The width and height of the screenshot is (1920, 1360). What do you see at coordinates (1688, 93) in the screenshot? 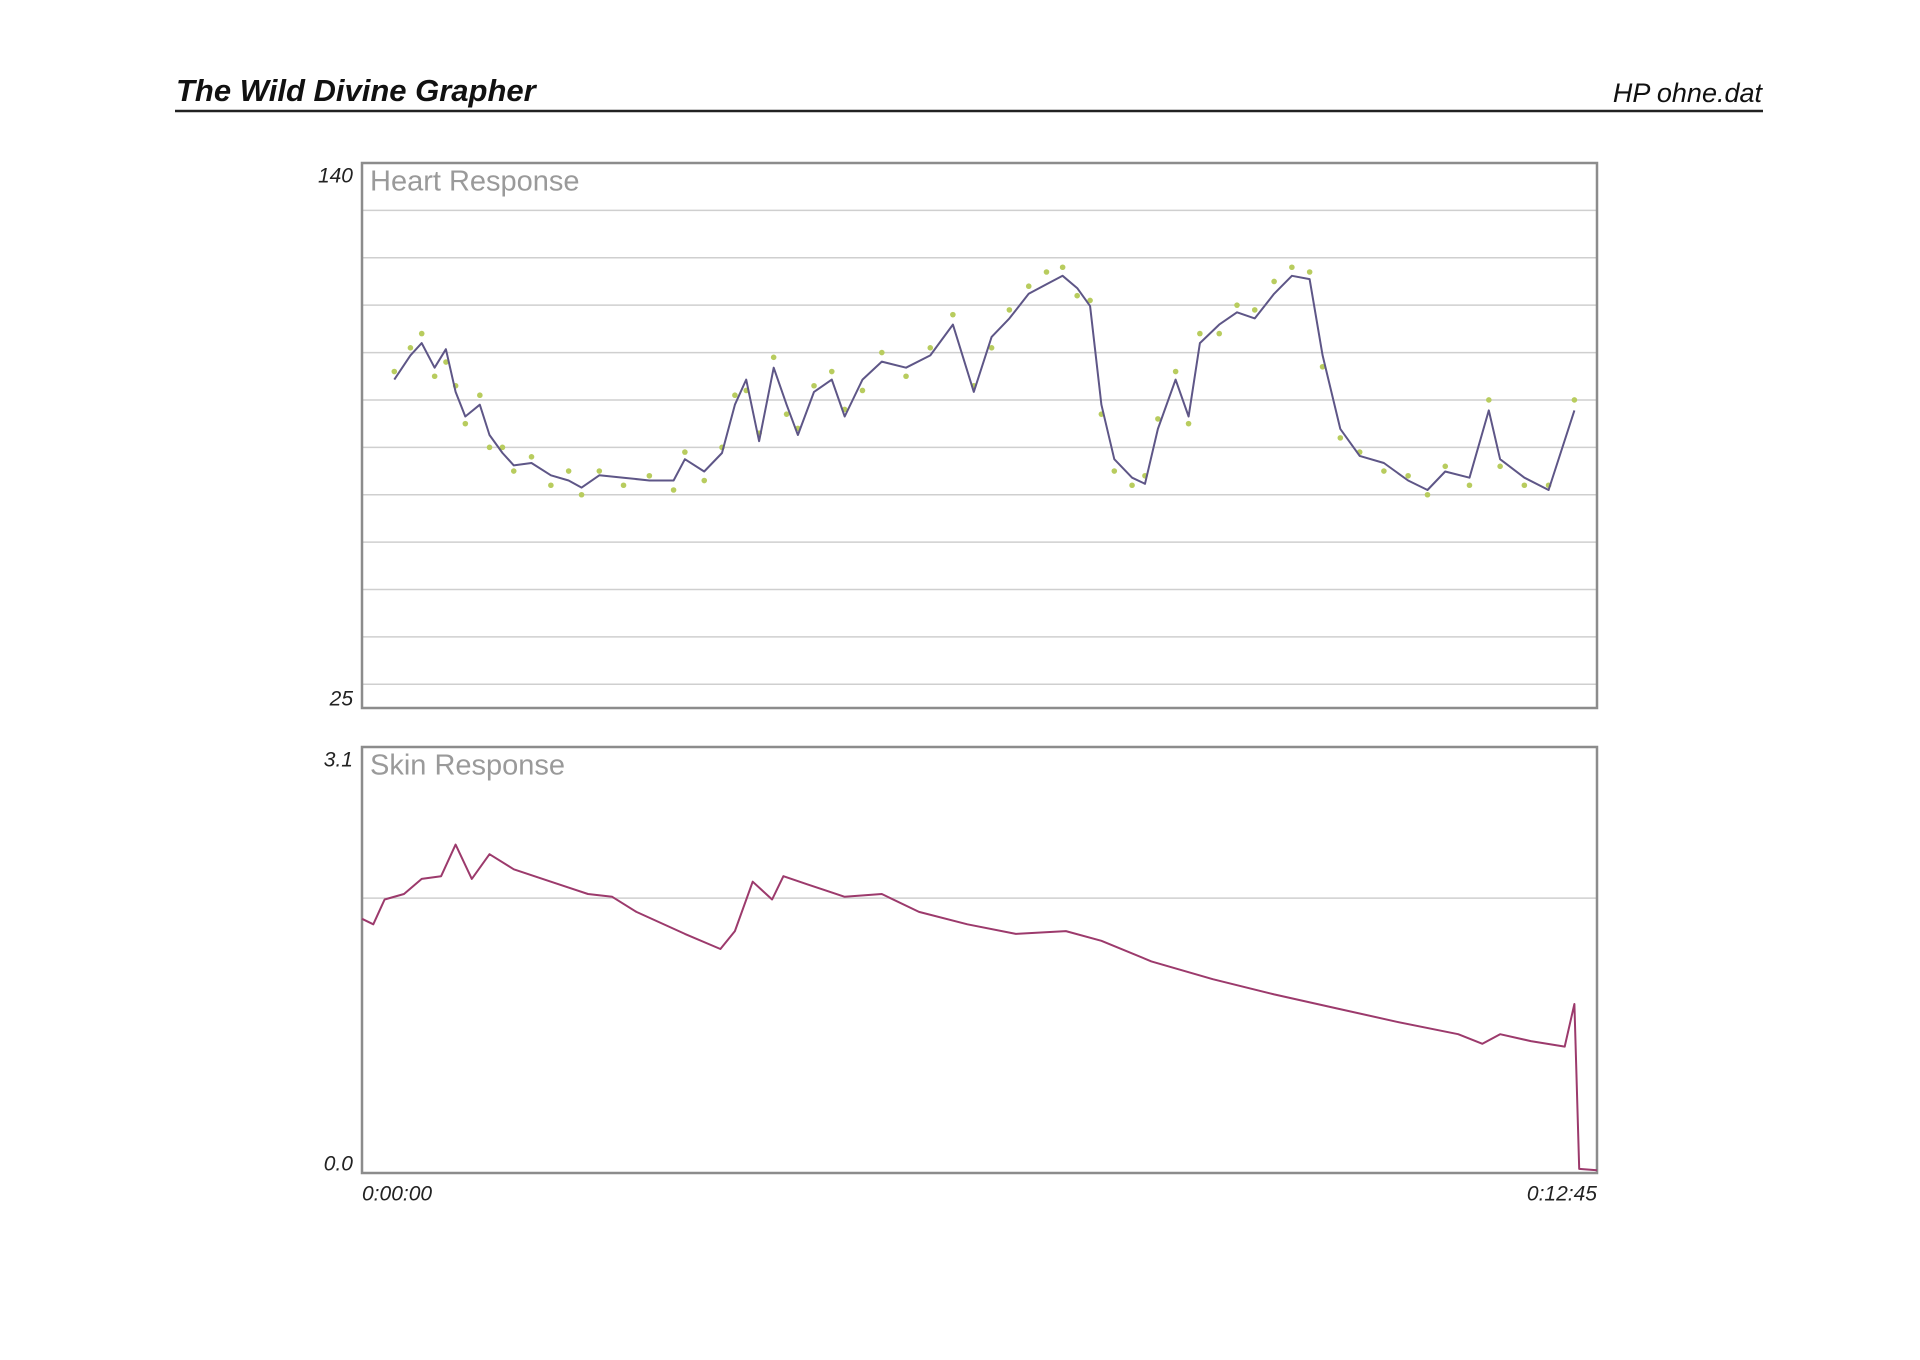
I see `file-name: HP ohne.dat` at bounding box center [1688, 93].